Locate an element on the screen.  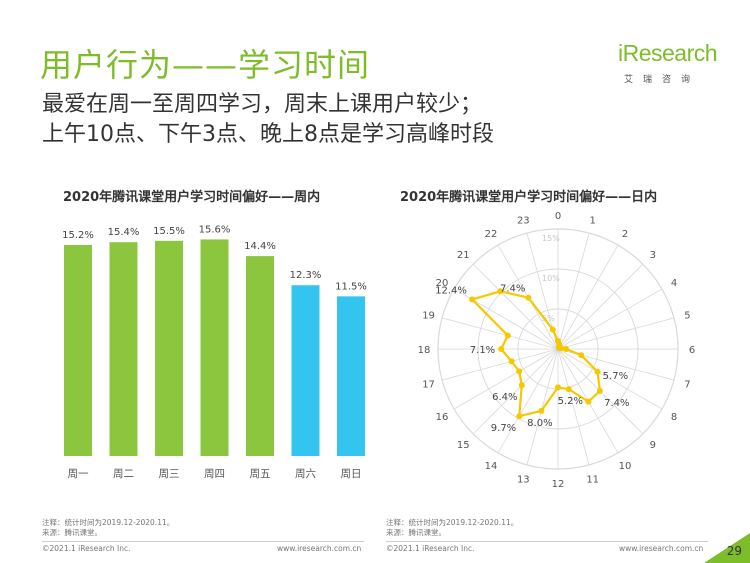
radar-value-label-6: 7.1% is located at coordinates (482, 350).